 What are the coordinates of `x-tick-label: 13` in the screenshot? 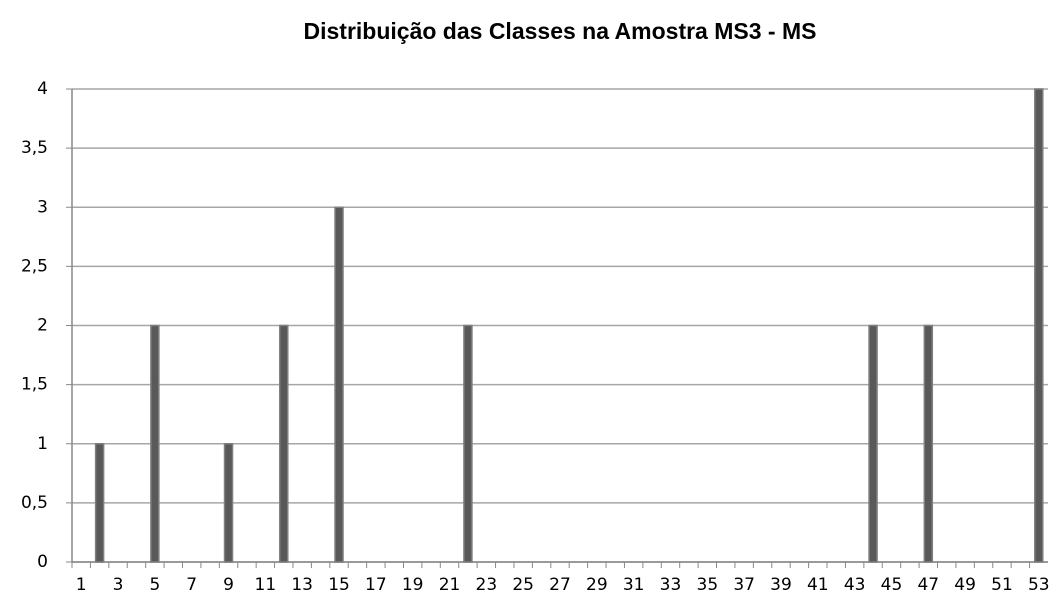 It's located at (302, 585).